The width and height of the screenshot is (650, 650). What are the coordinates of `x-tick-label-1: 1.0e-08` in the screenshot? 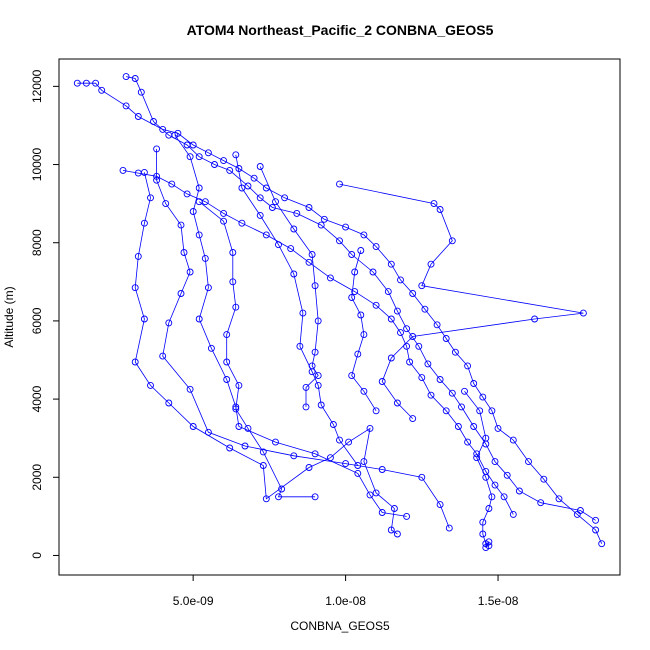 It's located at (345, 601).